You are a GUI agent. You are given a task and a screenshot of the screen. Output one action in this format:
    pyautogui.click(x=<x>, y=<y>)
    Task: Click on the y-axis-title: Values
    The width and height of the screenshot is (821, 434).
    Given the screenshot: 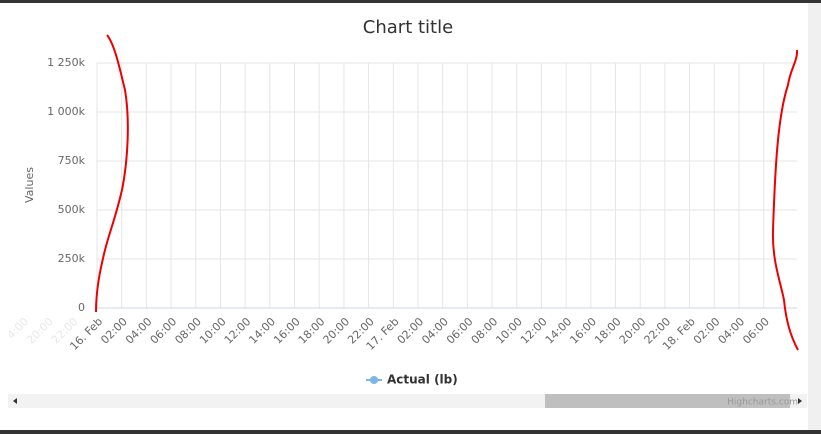 What is the action you would take?
    pyautogui.click(x=29, y=185)
    